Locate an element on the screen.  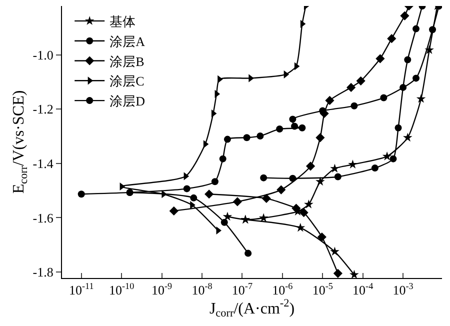
x-tick-label: 10$^{-6}$ is located at coordinates (283, 289).